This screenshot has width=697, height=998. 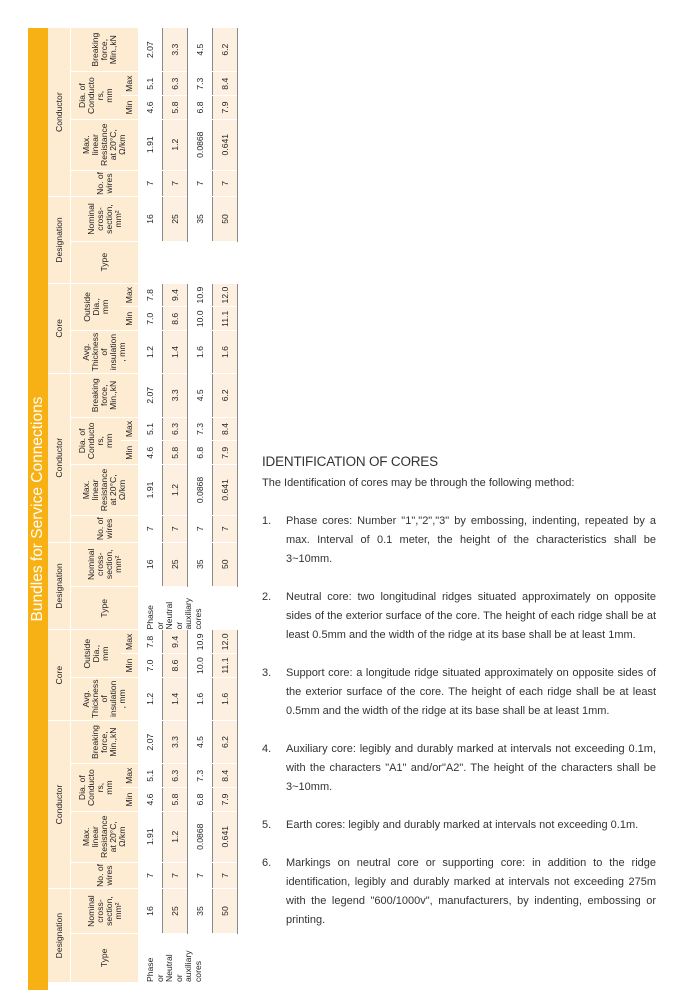 What do you see at coordinates (267, 673) in the screenshot?
I see `item-number: 3.` at bounding box center [267, 673].